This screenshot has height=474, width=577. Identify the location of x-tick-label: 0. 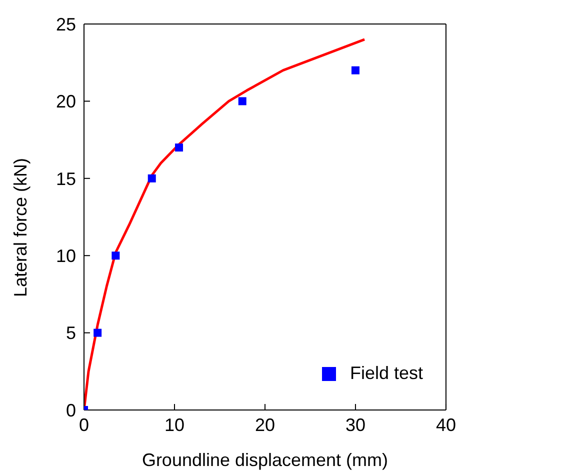
(84, 424).